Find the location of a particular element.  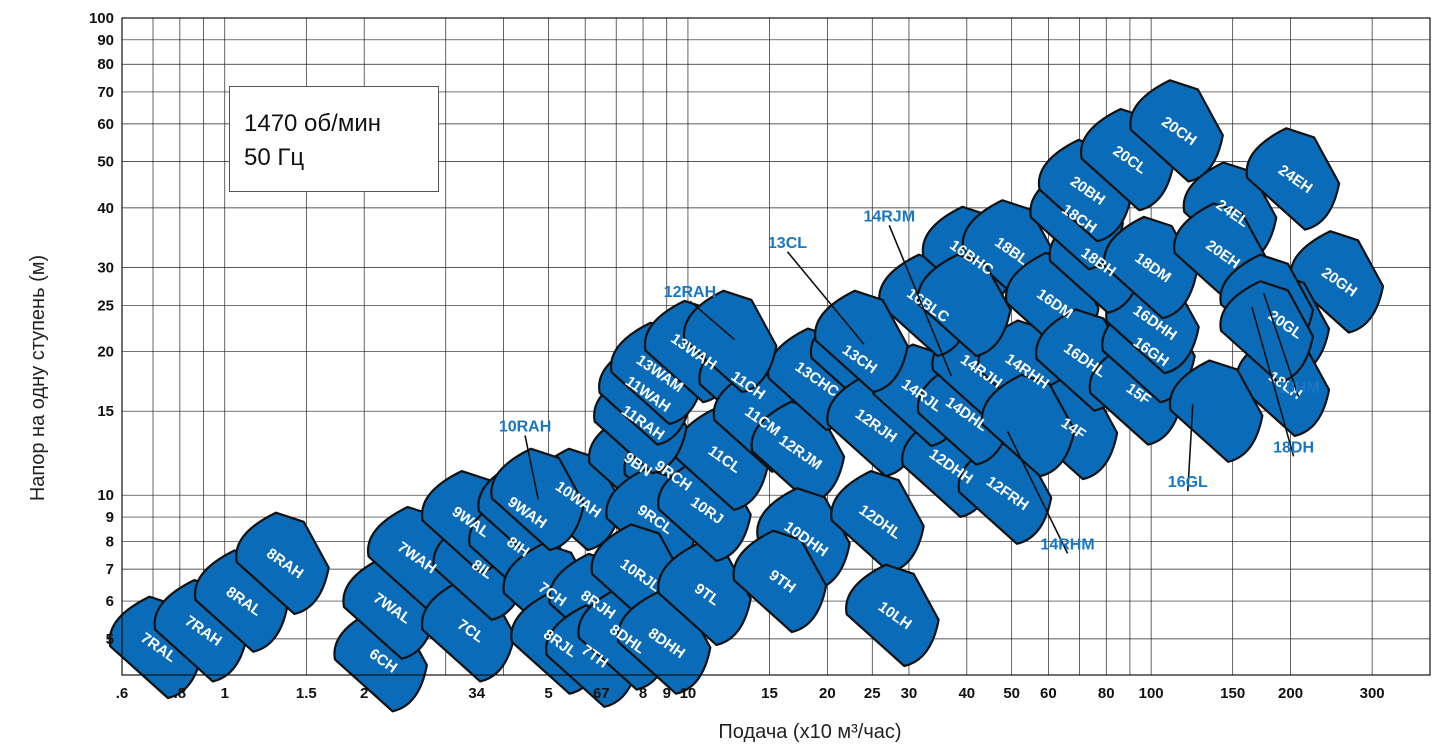

x-tick-label: 15 is located at coordinates (769, 693).